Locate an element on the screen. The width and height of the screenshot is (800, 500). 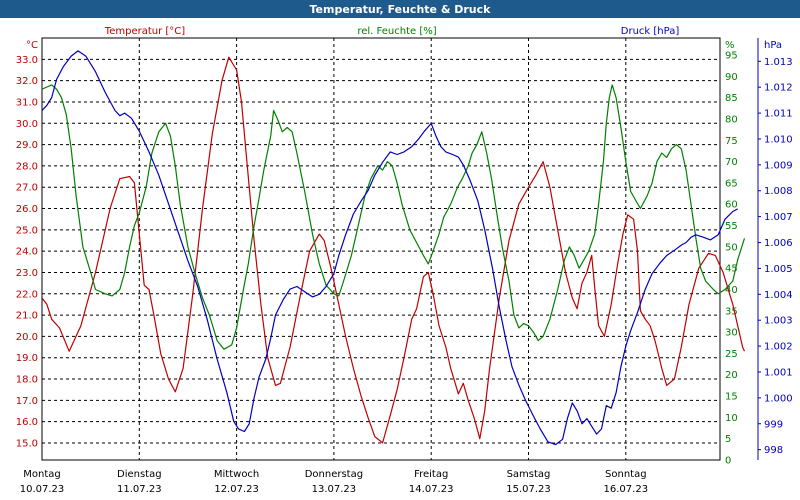
temperature-tick-label: 32.0 is located at coordinates (27, 81).